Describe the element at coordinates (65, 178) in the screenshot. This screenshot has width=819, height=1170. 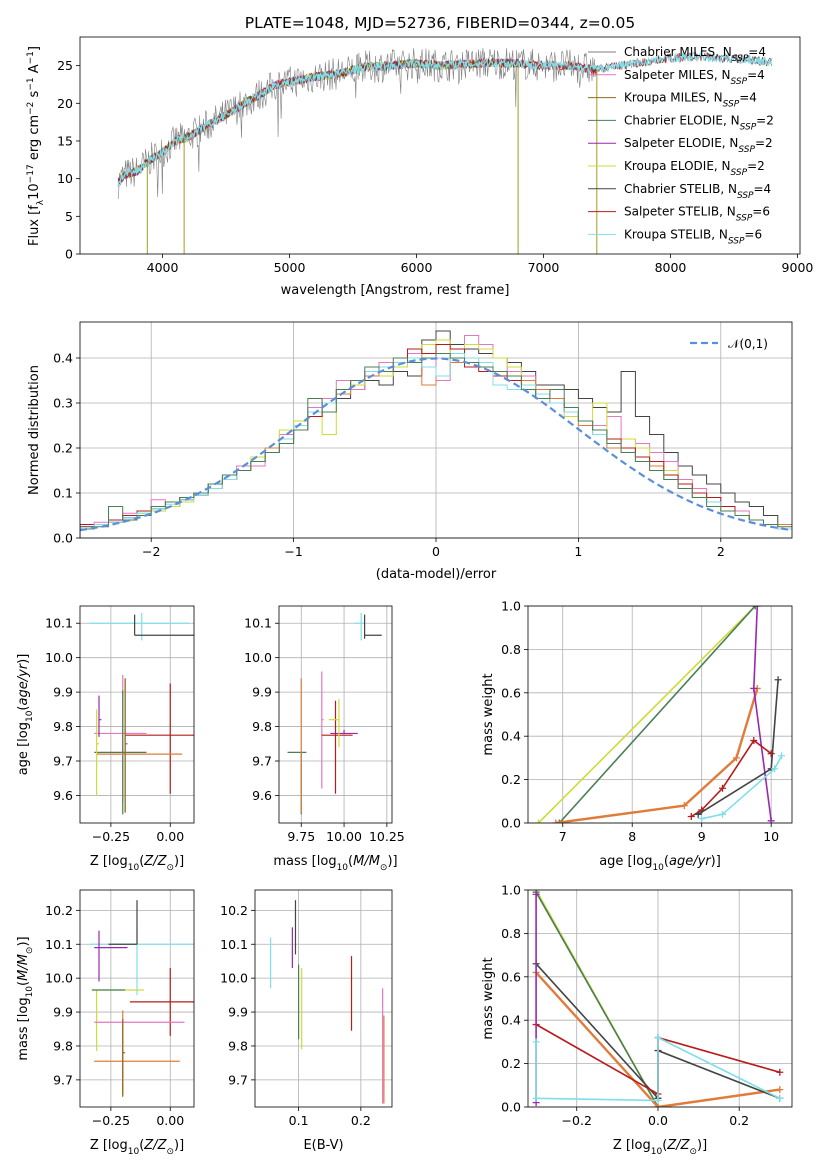
I see `y-tick-label: 10` at that location.